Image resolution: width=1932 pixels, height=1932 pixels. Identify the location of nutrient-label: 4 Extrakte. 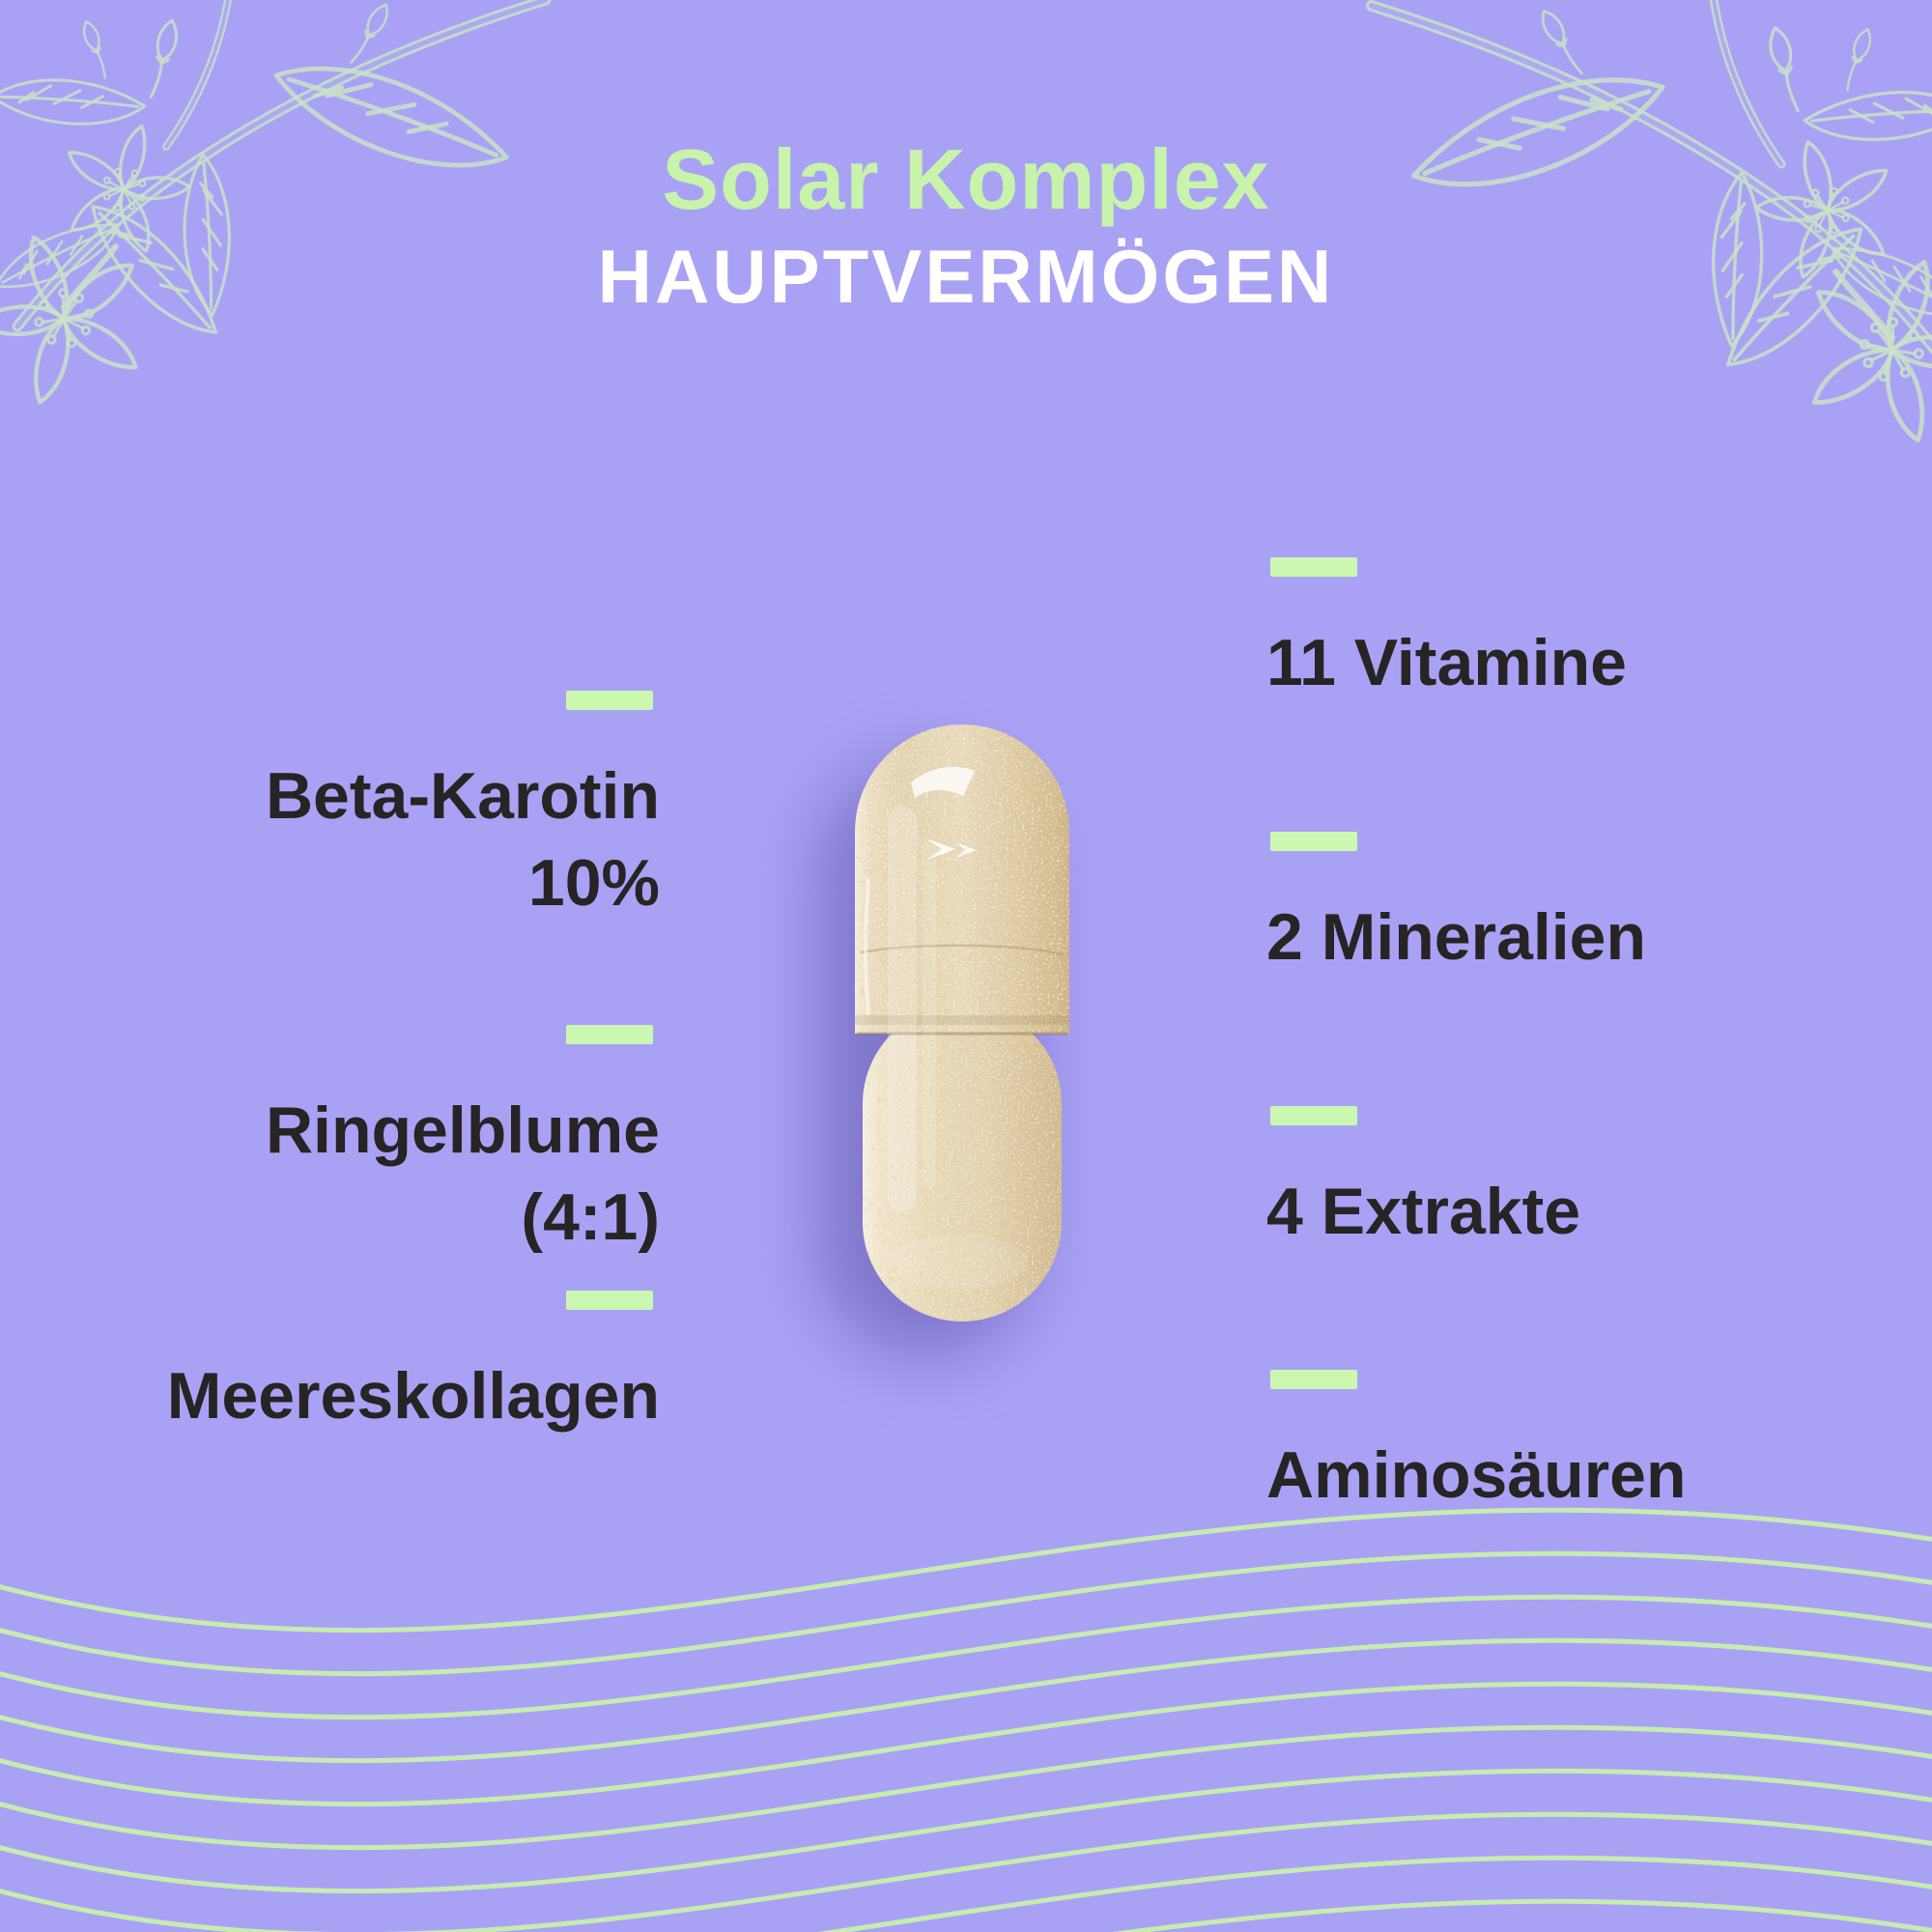
(1423, 1211).